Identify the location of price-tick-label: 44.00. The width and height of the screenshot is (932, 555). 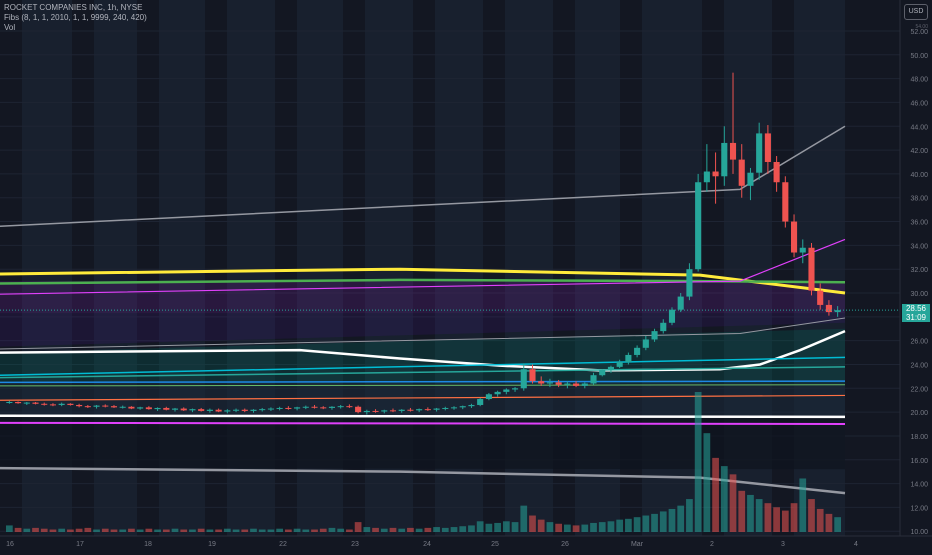
(919, 127).